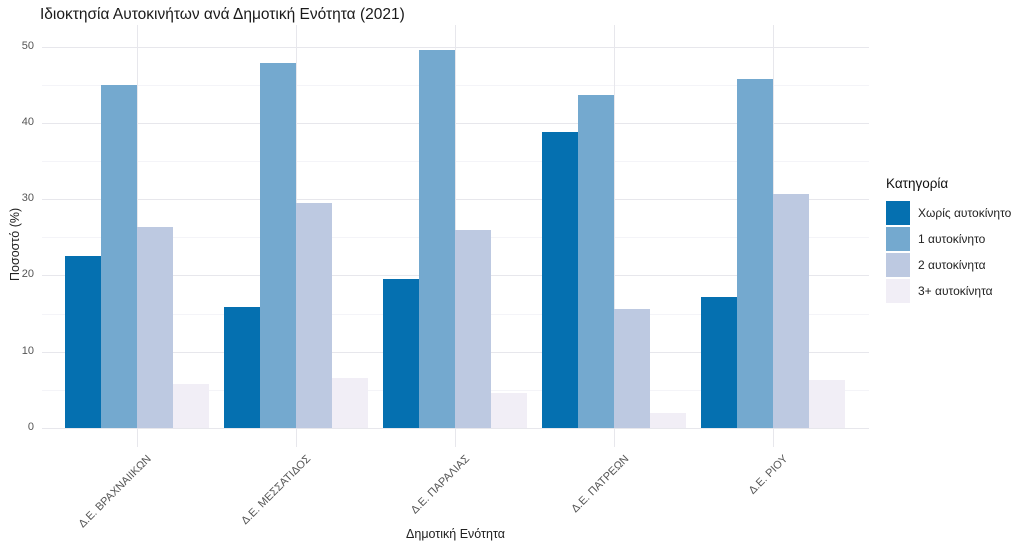 The width and height of the screenshot is (1024, 559). I want to click on legend-item: Χωρίς αυτοκίνητο, so click(954, 213).